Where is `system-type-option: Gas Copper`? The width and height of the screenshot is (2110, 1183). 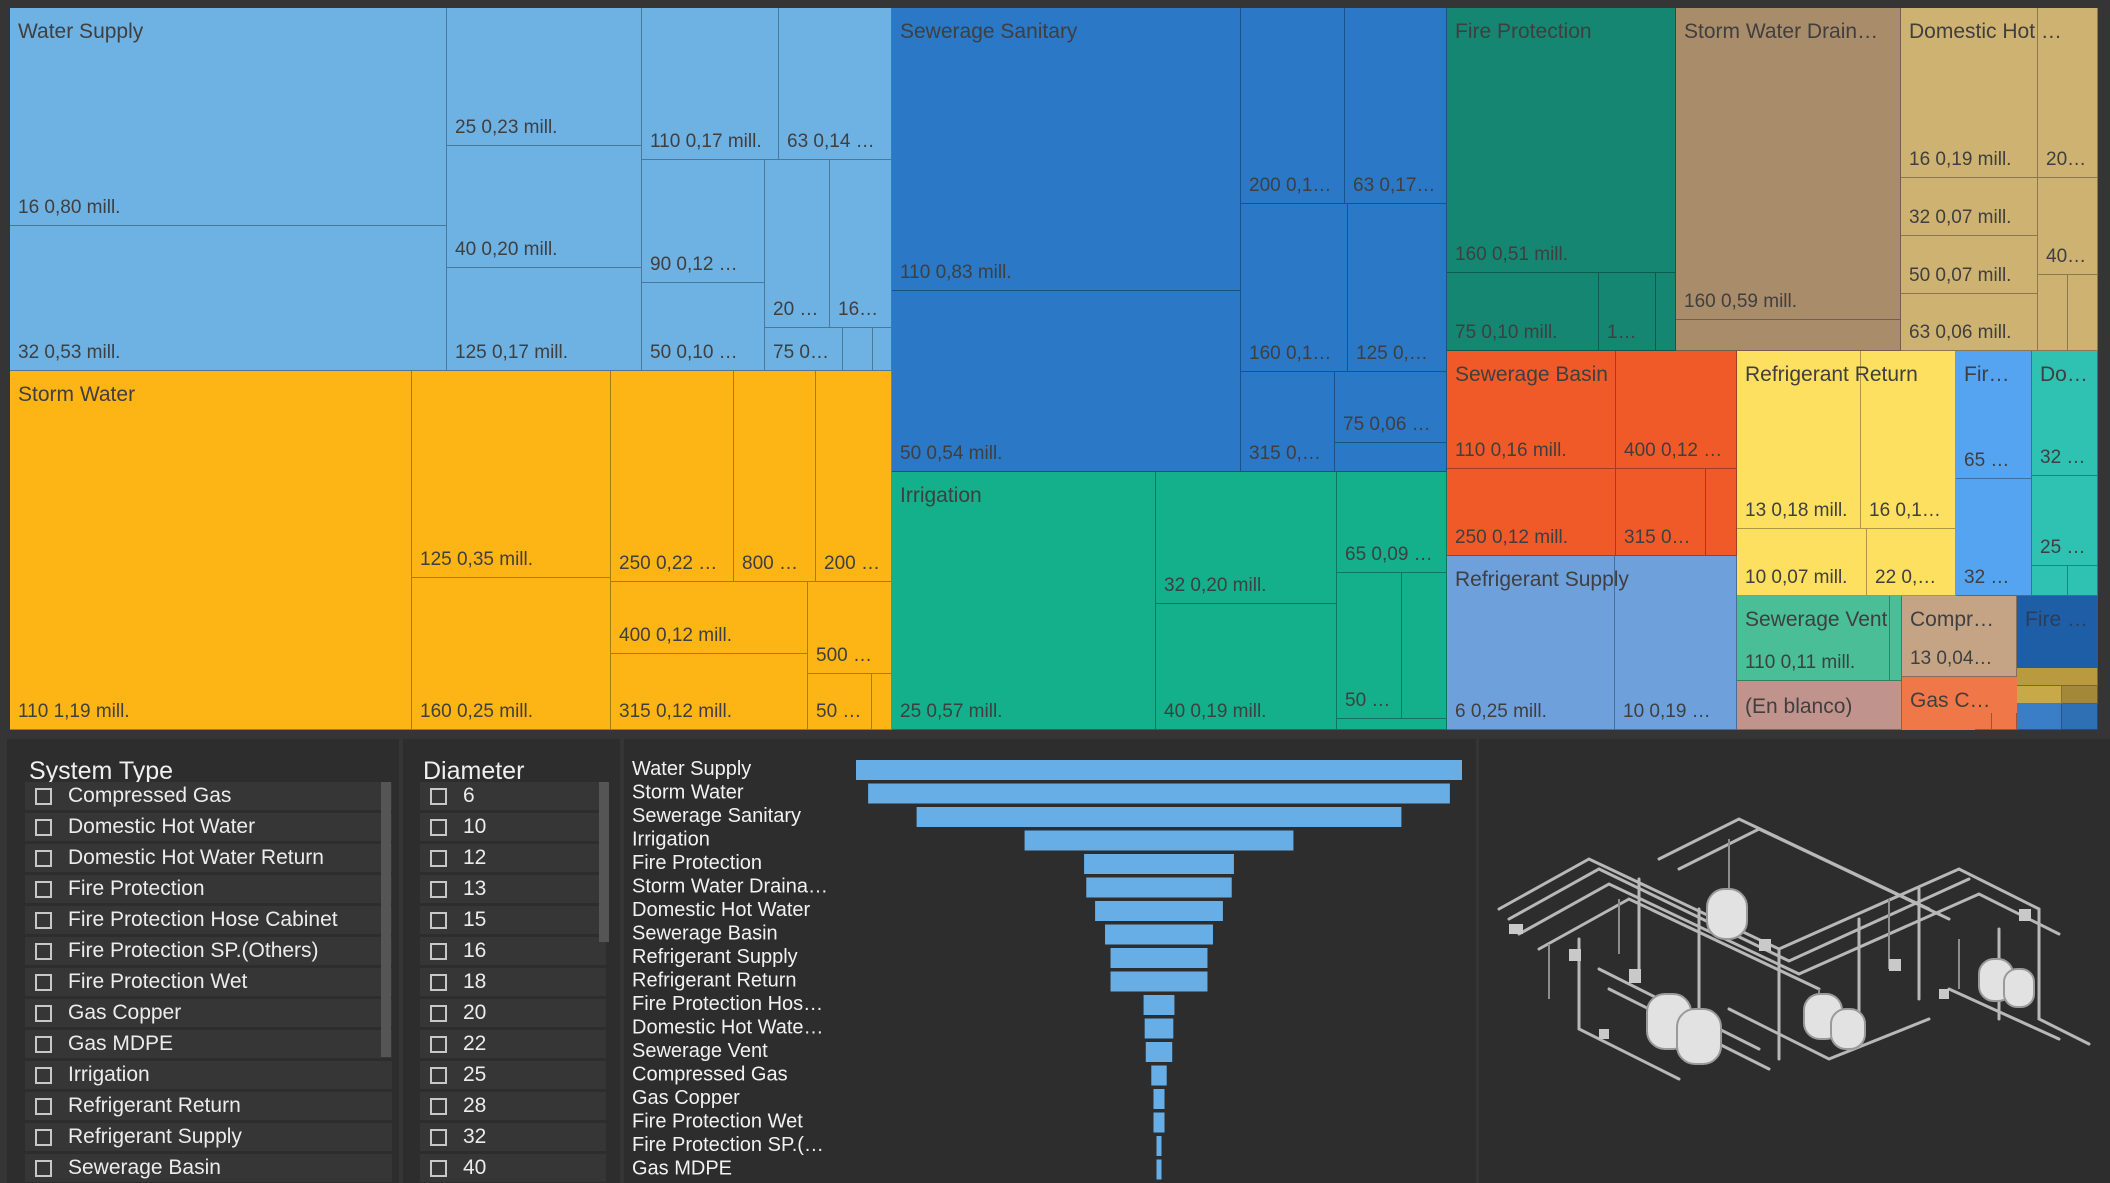 system-type-option: Gas Copper is located at coordinates (208, 1013).